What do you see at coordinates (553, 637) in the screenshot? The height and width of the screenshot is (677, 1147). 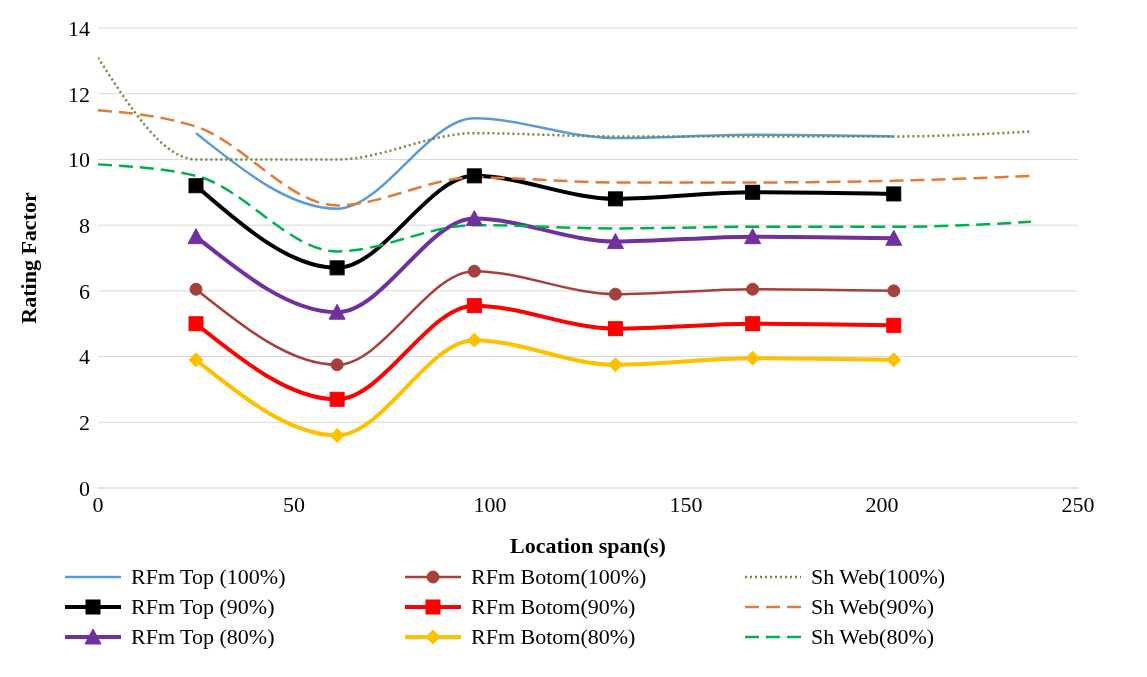 I see `legend-label: RFm Botom(80%)` at bounding box center [553, 637].